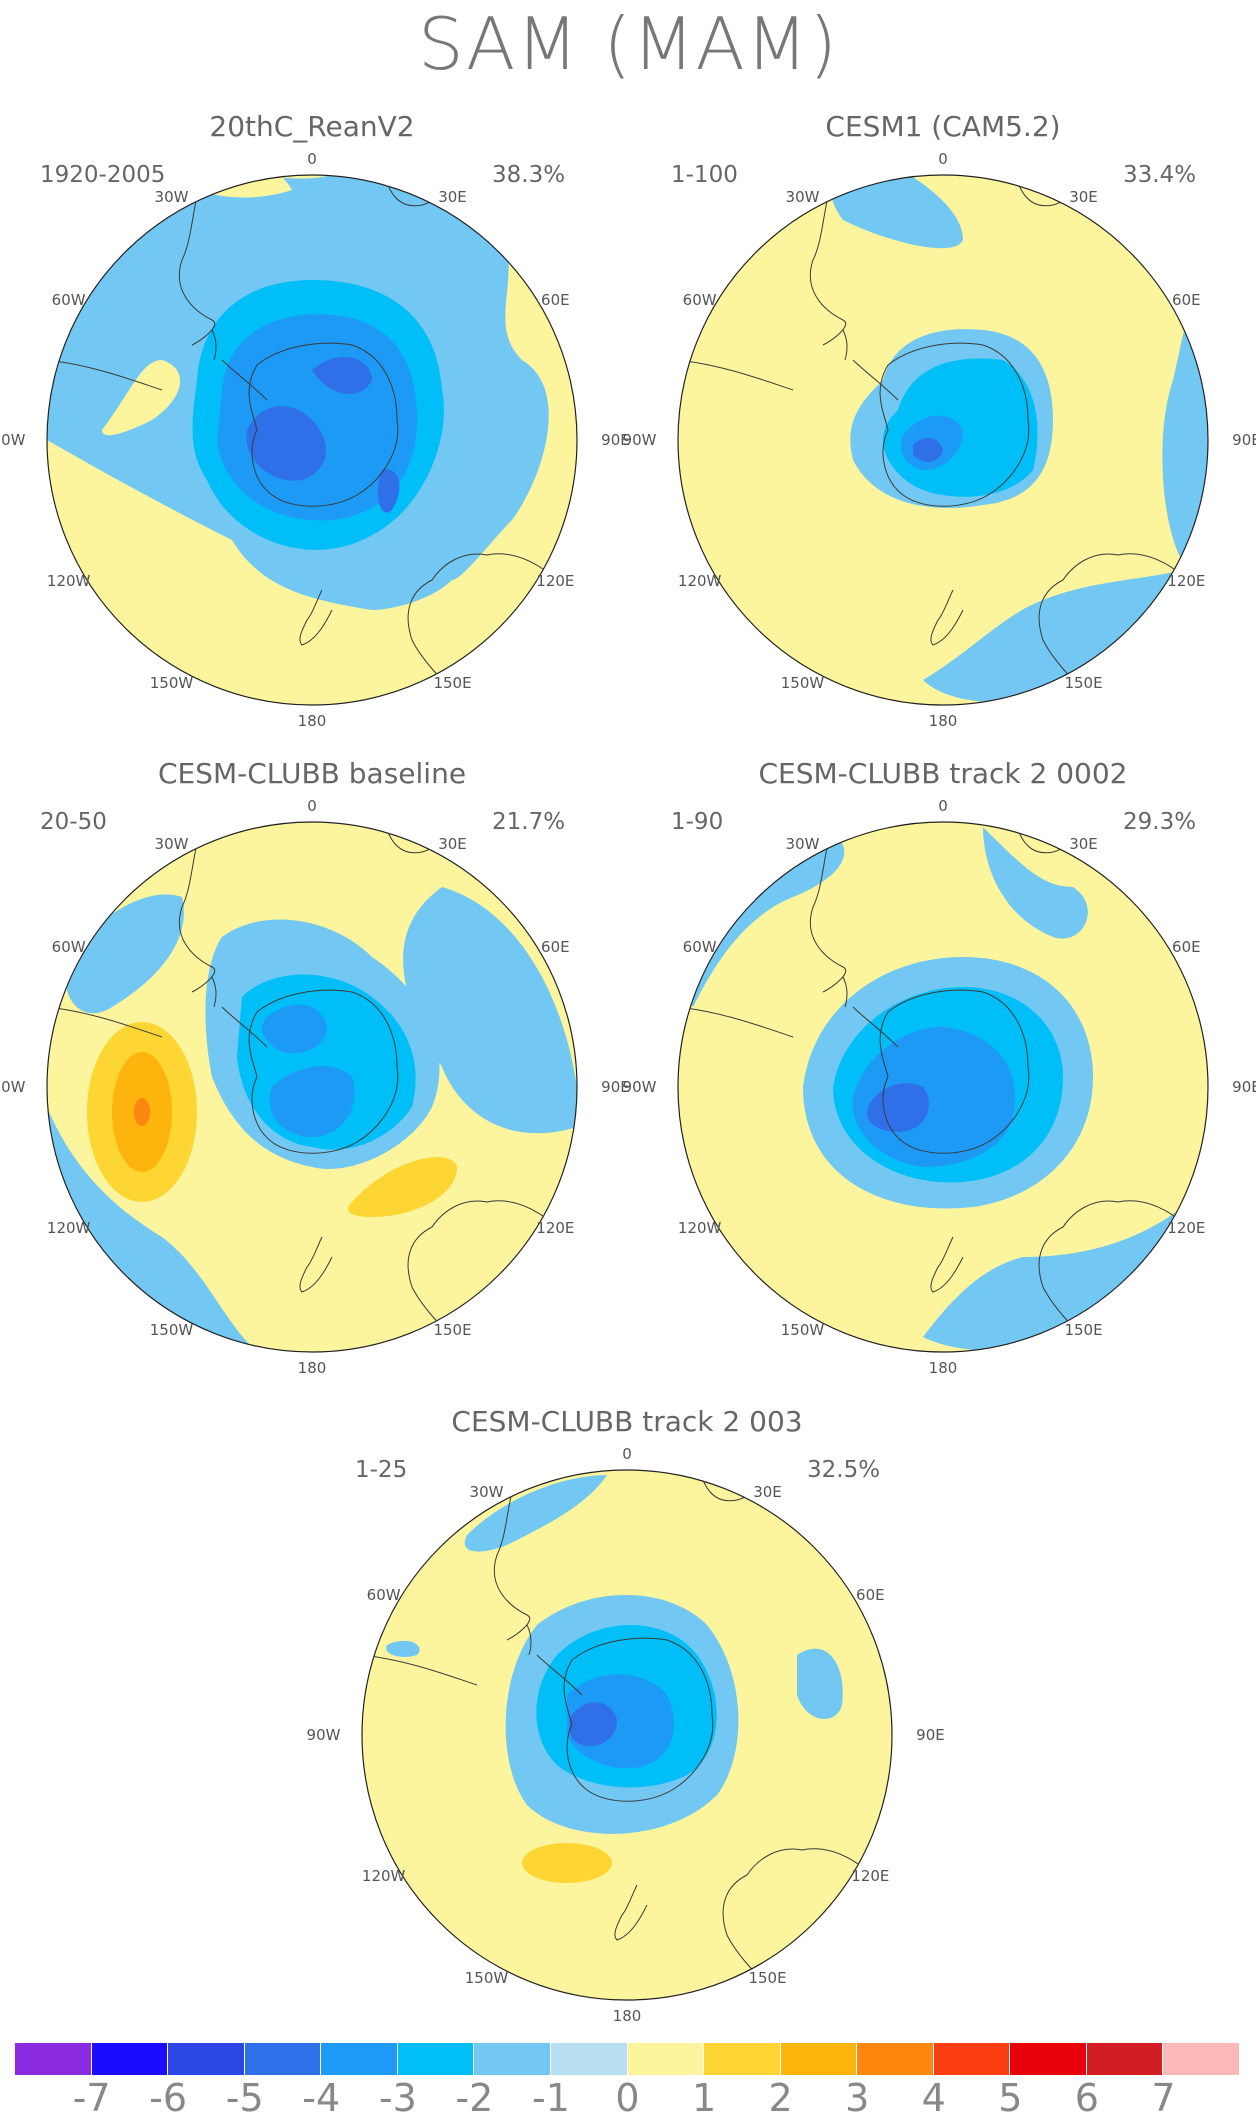 This screenshot has width=1256, height=2120. I want to click on colorbar-tick-label: 4, so click(933, 2098).